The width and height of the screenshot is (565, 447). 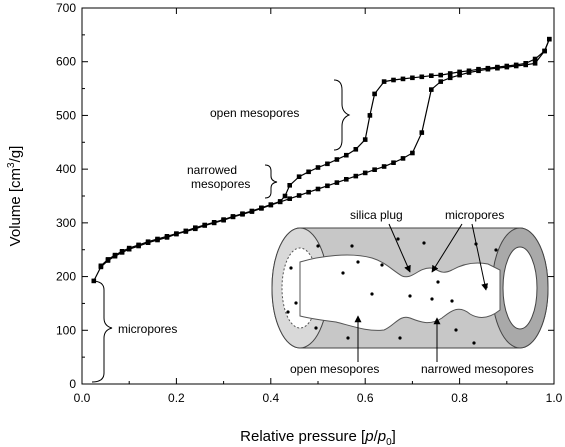 What do you see at coordinates (66, 115) in the screenshot?
I see `y-tick-label: 500` at bounding box center [66, 115].